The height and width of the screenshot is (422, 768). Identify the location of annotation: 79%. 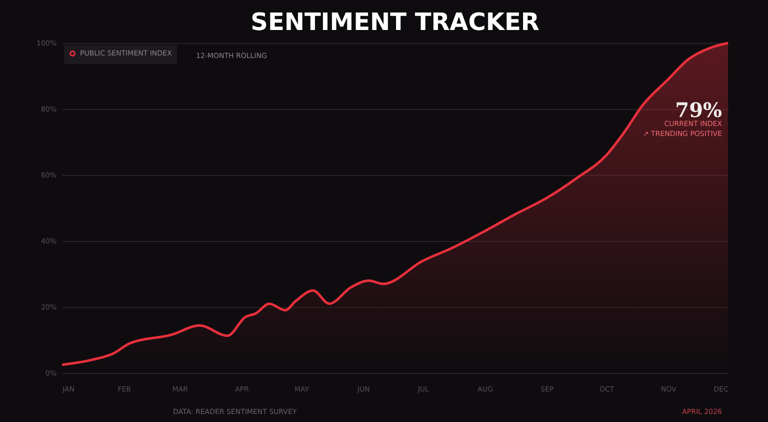
(698, 110).